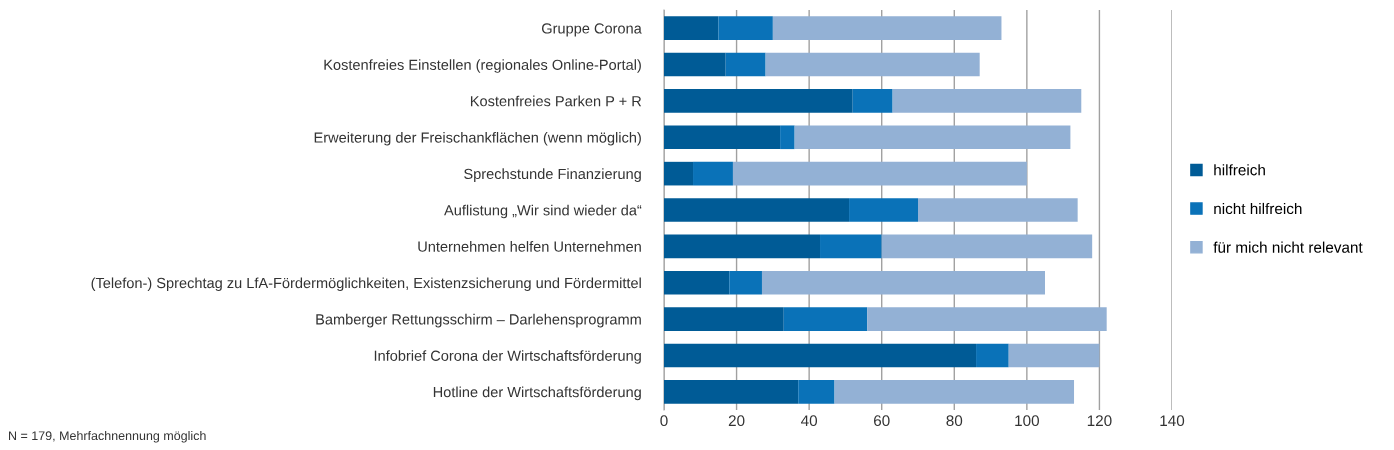 The image size is (1394, 450). Describe the element at coordinates (1099, 421) in the screenshot. I see `x-tick-label: 120` at that location.